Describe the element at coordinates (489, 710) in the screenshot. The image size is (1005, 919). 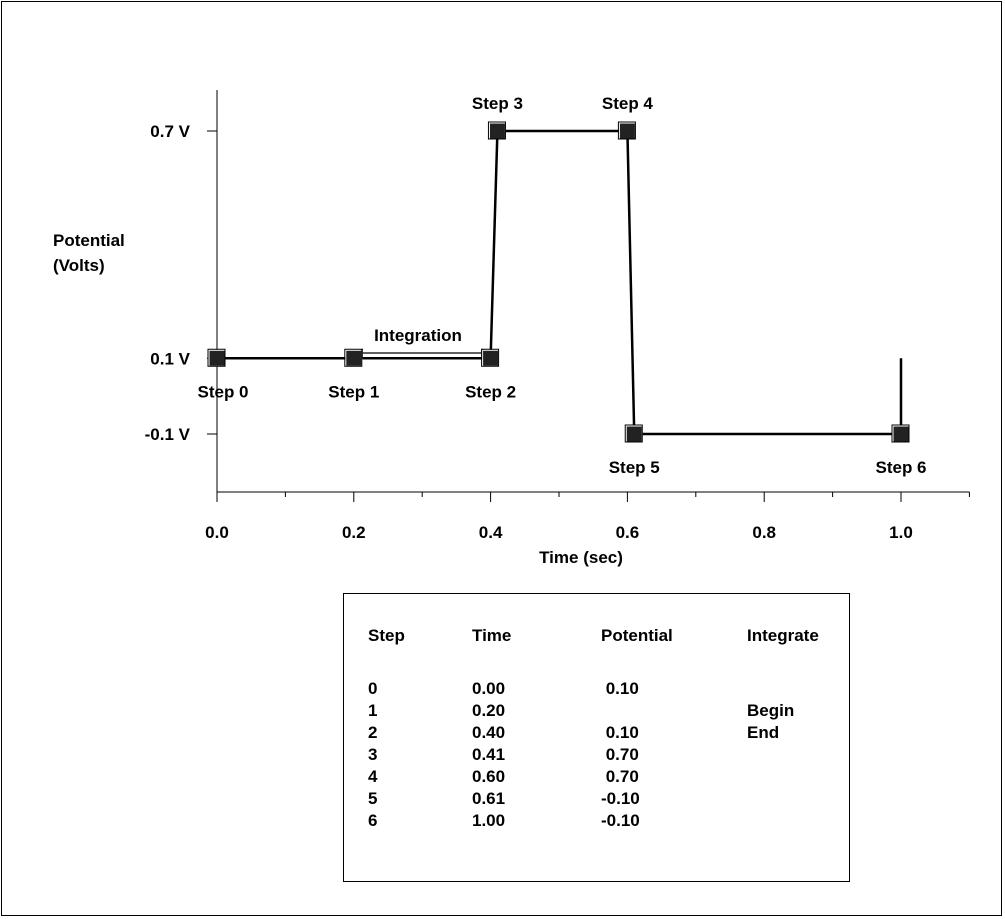
I see `table-cell: 0.20` at that location.